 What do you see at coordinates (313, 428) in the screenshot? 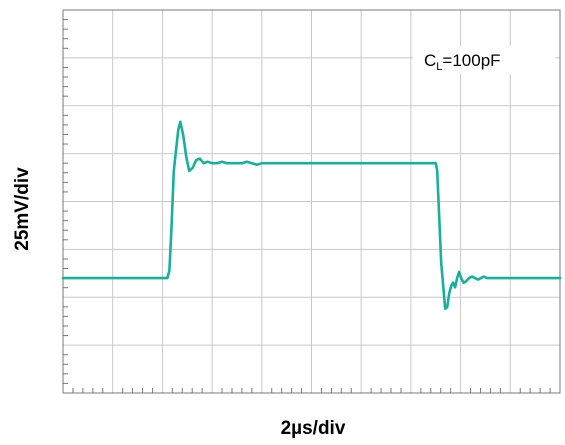
I see `x-axis-label: 2µs/div` at bounding box center [313, 428].